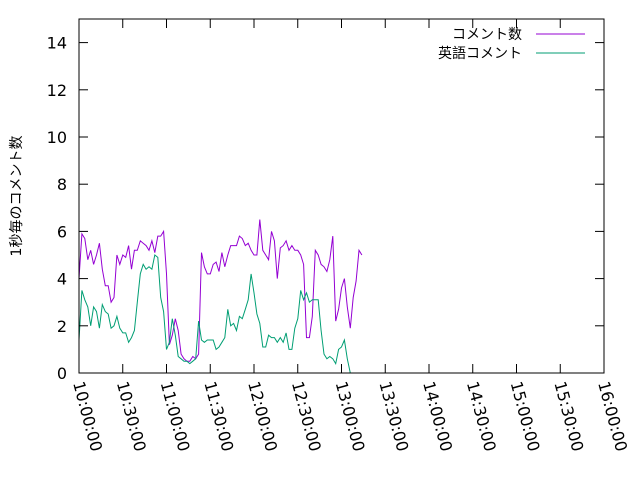  Describe the element at coordinates (525, 416) in the screenshot. I see `x-tick-label: 15:00:00` at that location.